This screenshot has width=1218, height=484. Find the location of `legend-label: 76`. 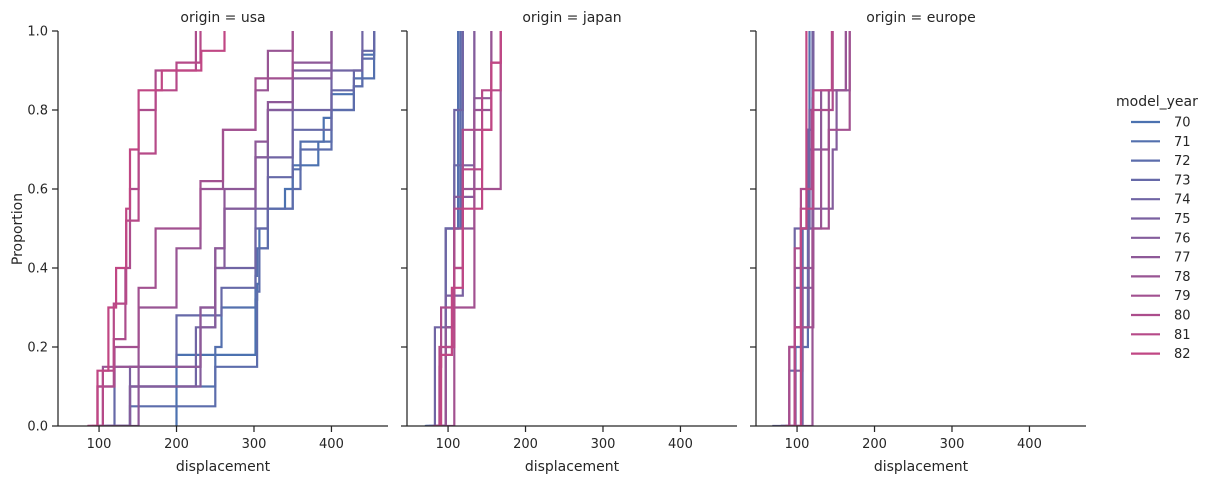

legend-label: 76 is located at coordinates (1182, 238).